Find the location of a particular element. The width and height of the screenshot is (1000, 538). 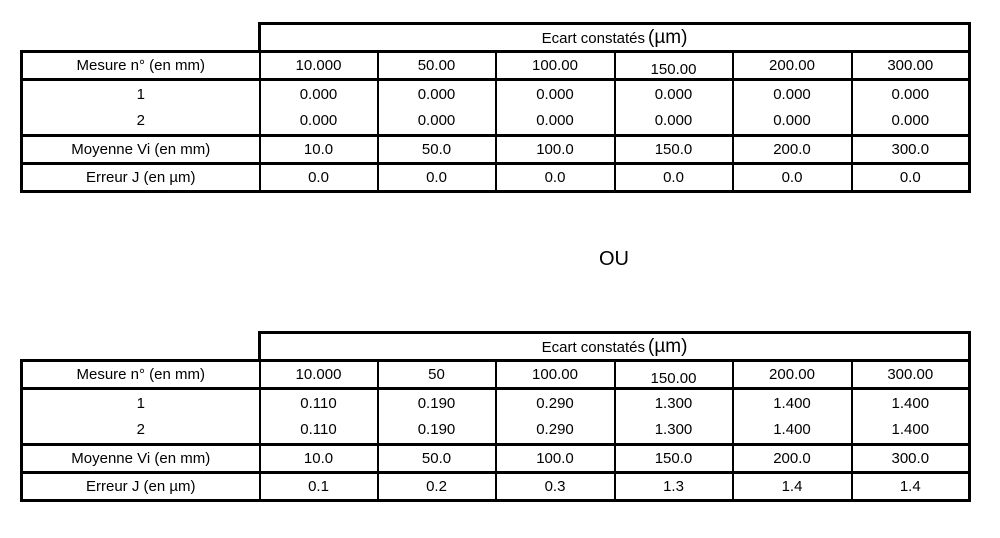

error-row: Erreur J (en µm) 0.0 0.0 0.0 0.0 0.0 0.0 is located at coordinates (496, 177).